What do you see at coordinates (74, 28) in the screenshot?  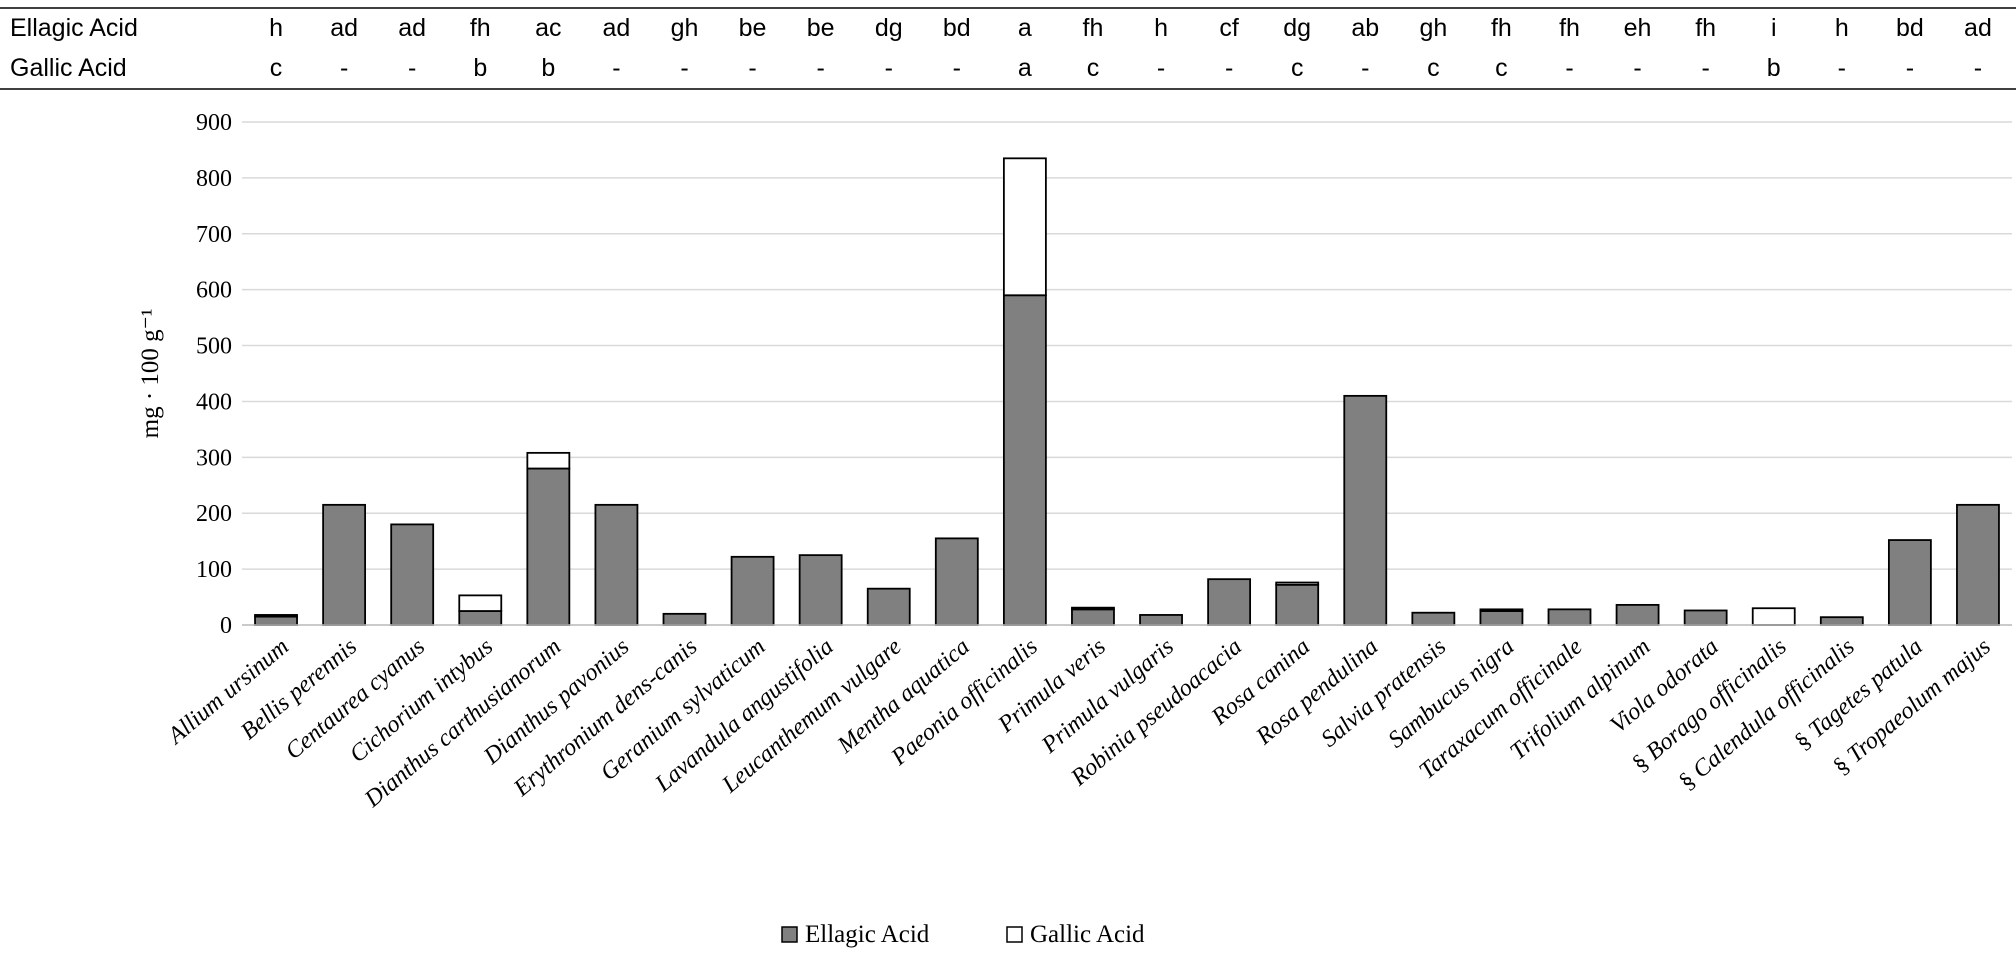 I see `header-row-label: Ellagic Acid` at bounding box center [74, 28].